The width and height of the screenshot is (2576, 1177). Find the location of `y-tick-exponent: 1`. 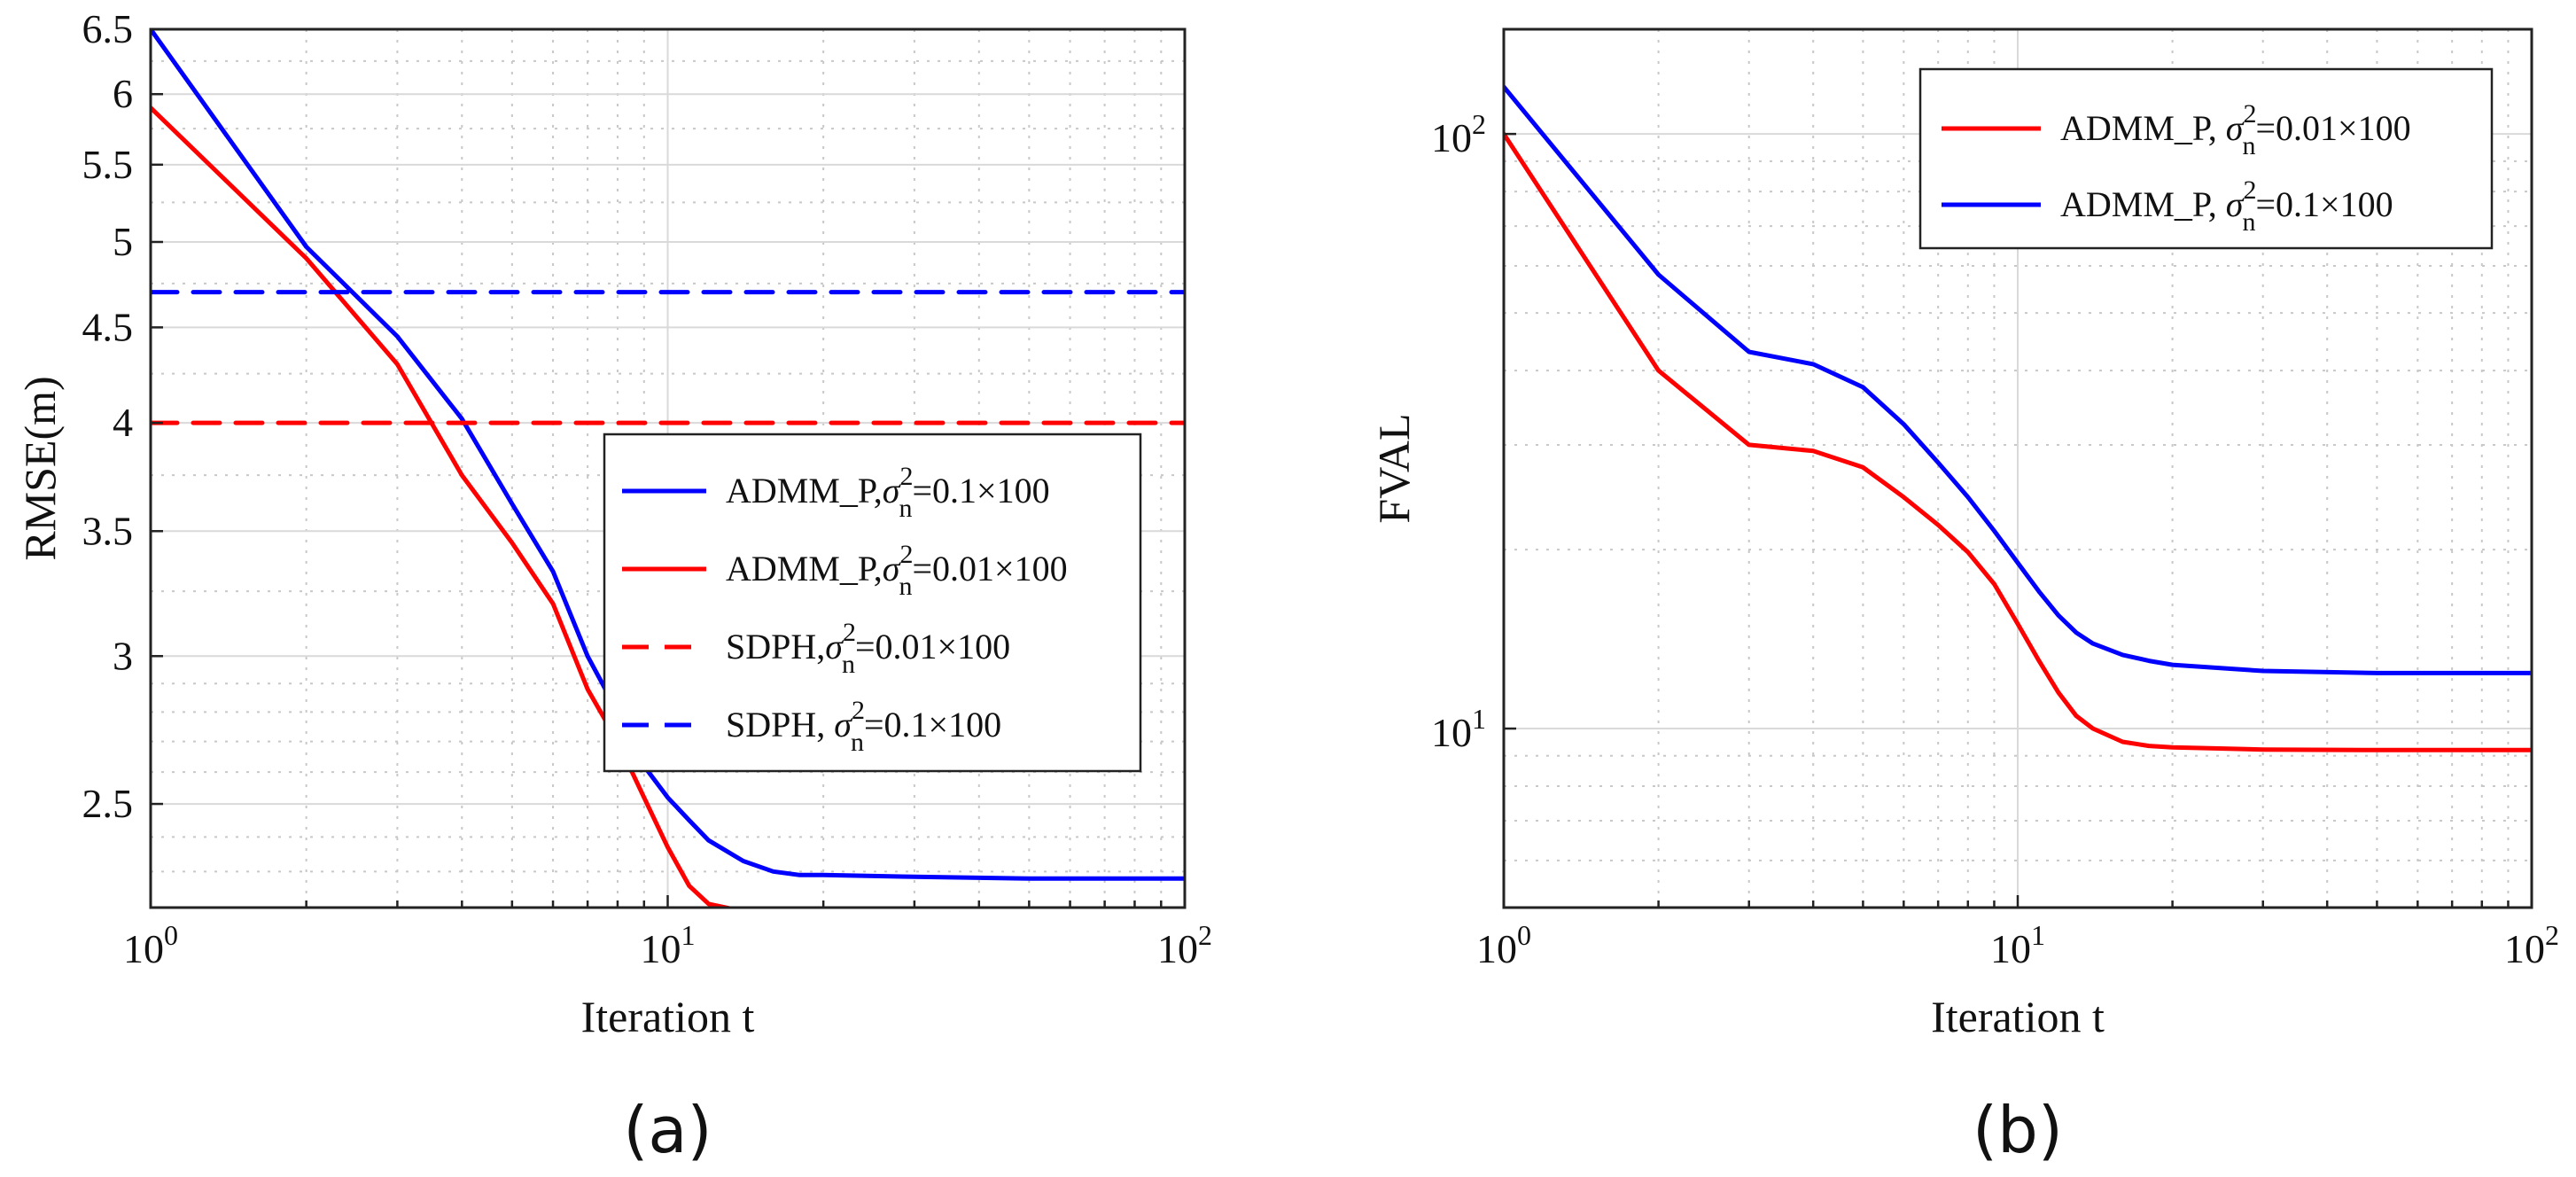

y-tick-exponent: 1 is located at coordinates (1479, 719).